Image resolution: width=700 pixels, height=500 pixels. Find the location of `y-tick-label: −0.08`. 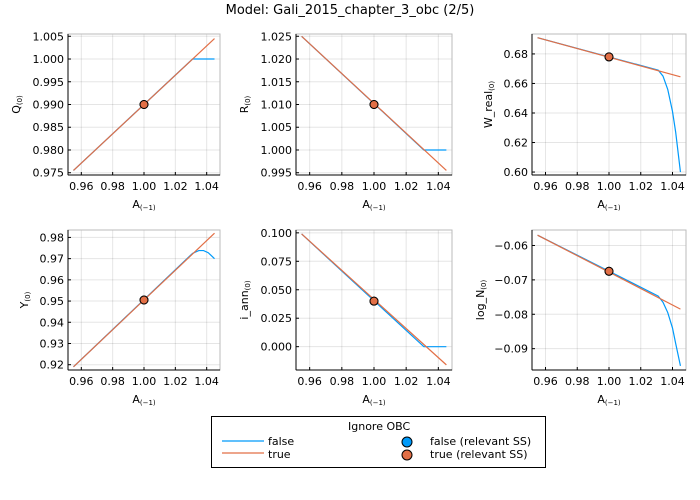

y-tick-label: −0.08 is located at coordinates (511, 314).